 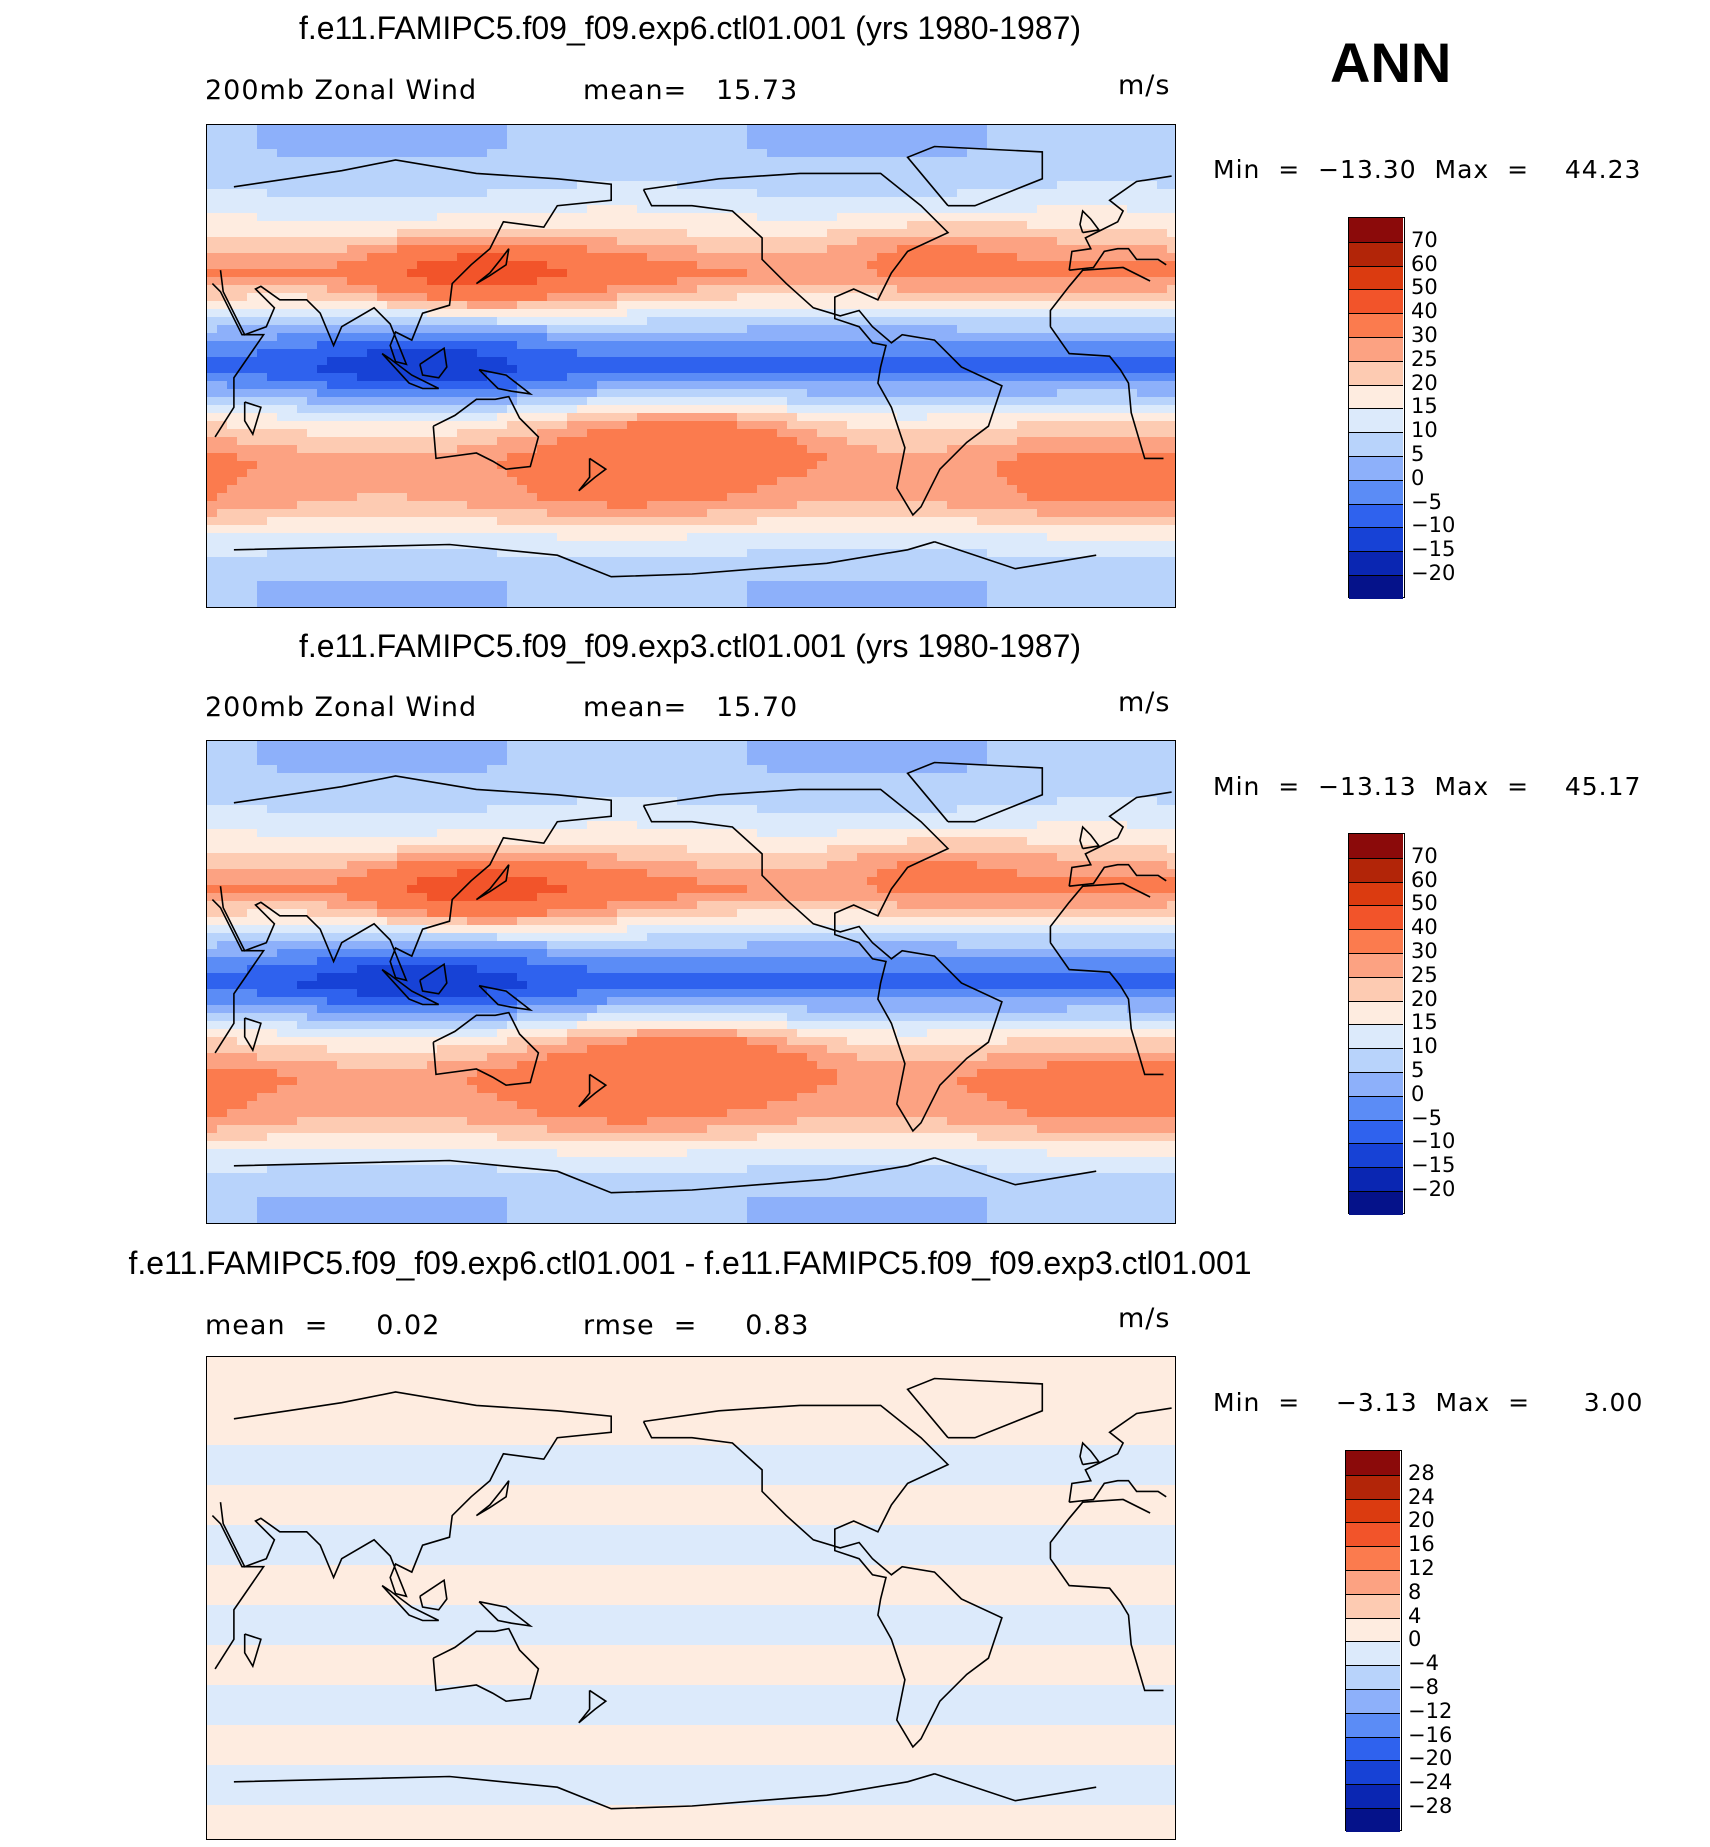 I want to click on panel-1-mean: mean= 15.73, so click(x=691, y=90).